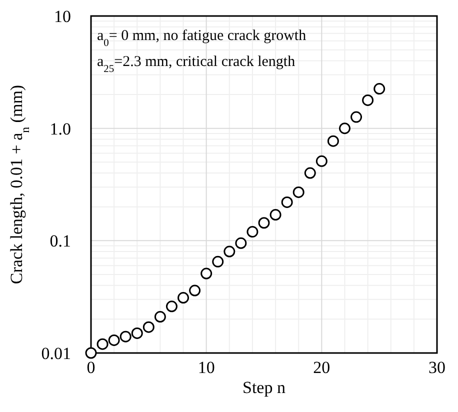  Describe the element at coordinates (56, 353) in the screenshot. I see `y-tick-label: 0.01` at that location.